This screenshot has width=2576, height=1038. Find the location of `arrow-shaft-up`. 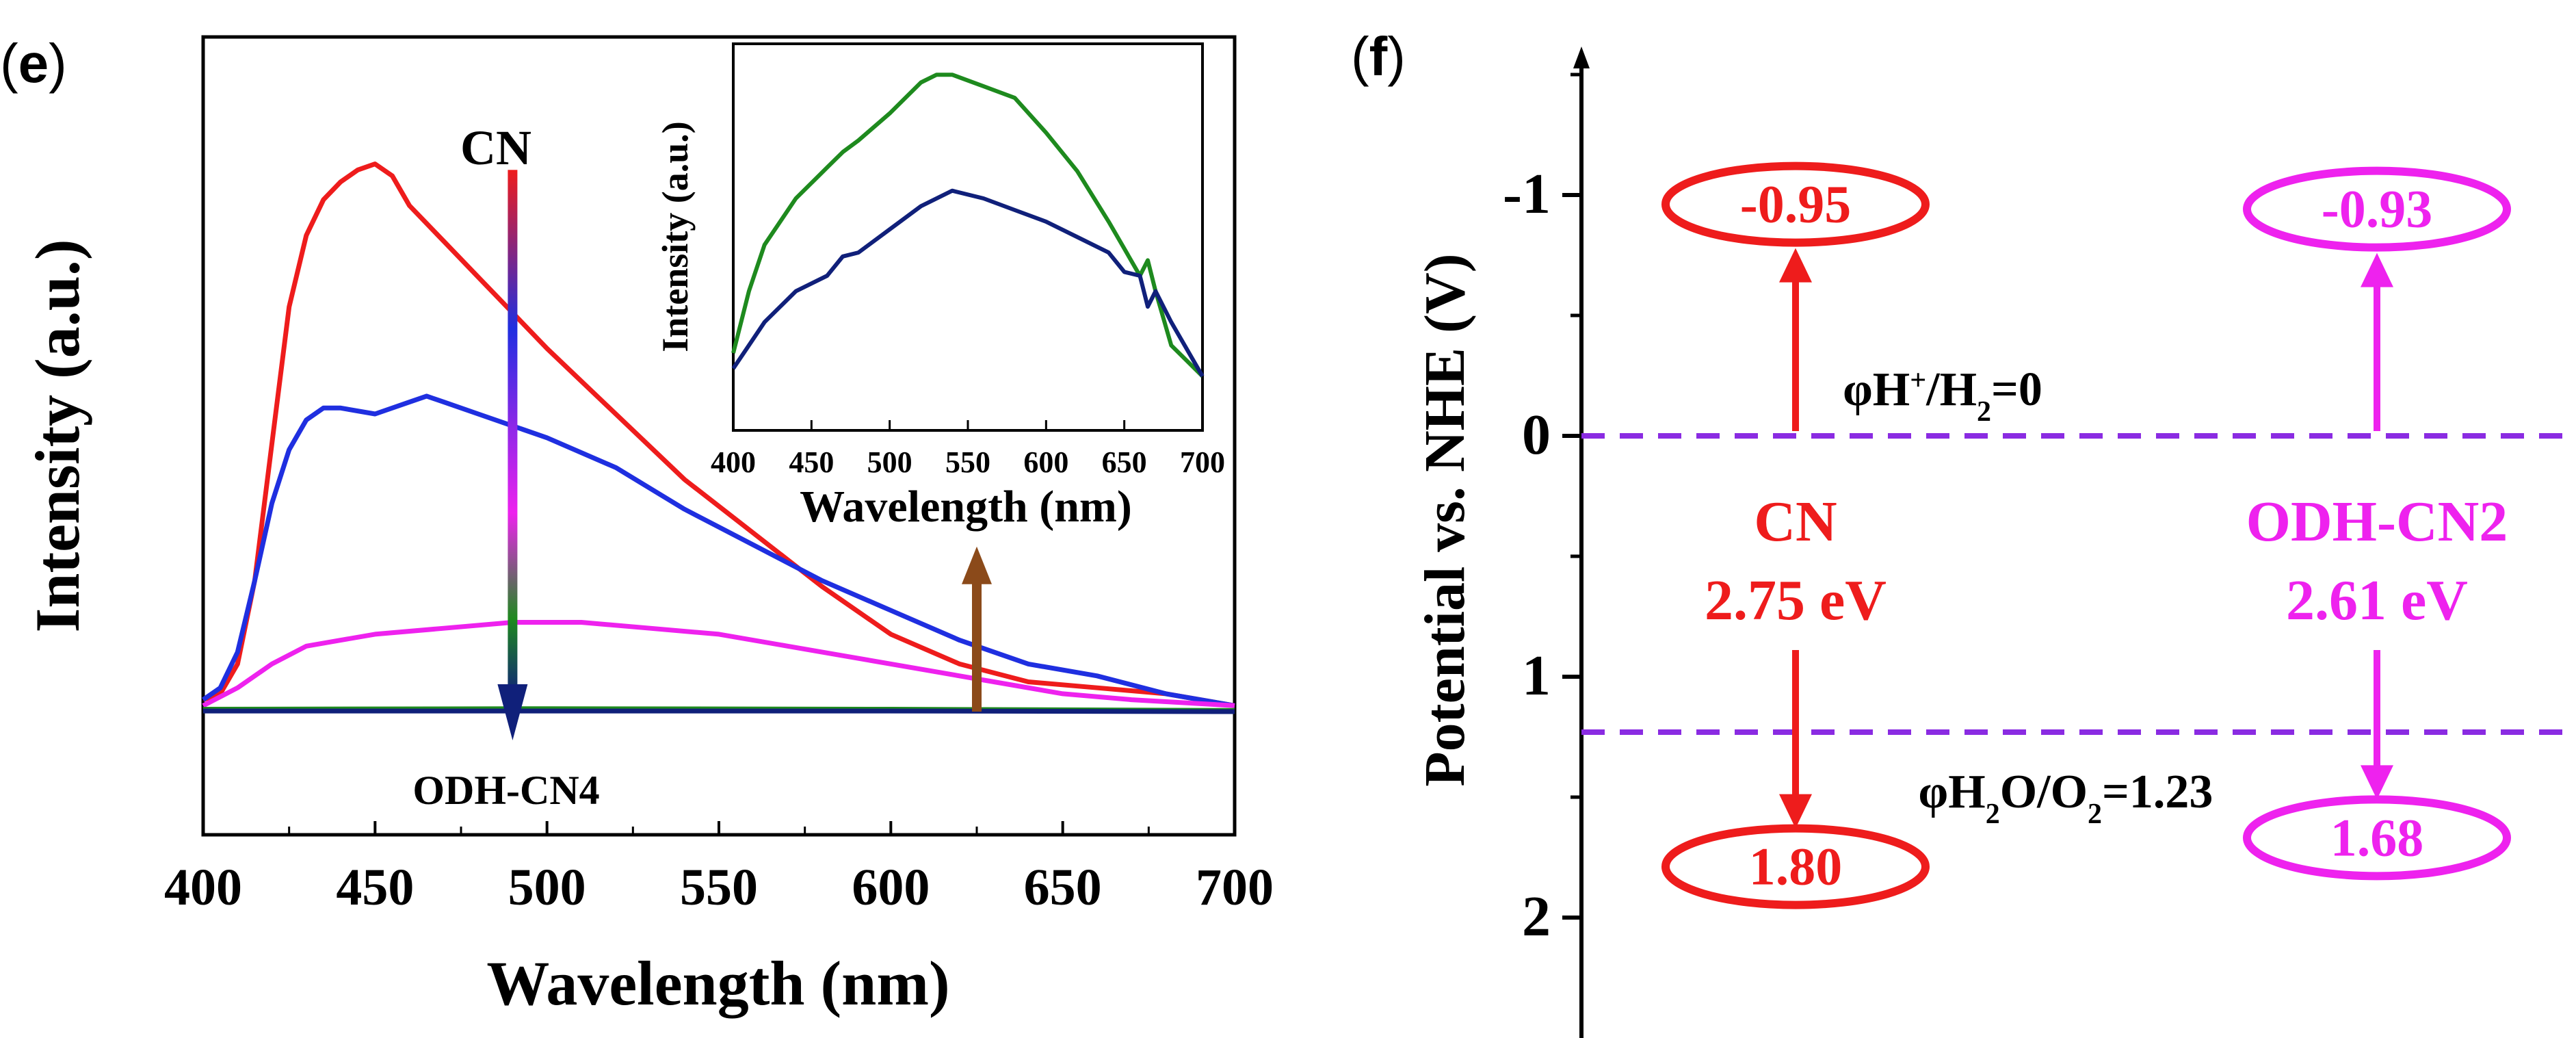

arrow-shaft-up is located at coordinates (977, 641).